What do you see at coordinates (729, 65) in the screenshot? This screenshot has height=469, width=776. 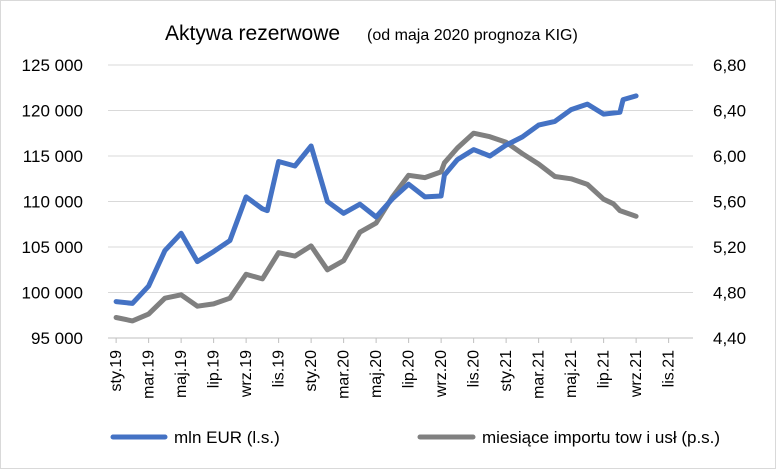 I see `right-axis-tick-label: 6,80` at bounding box center [729, 65].